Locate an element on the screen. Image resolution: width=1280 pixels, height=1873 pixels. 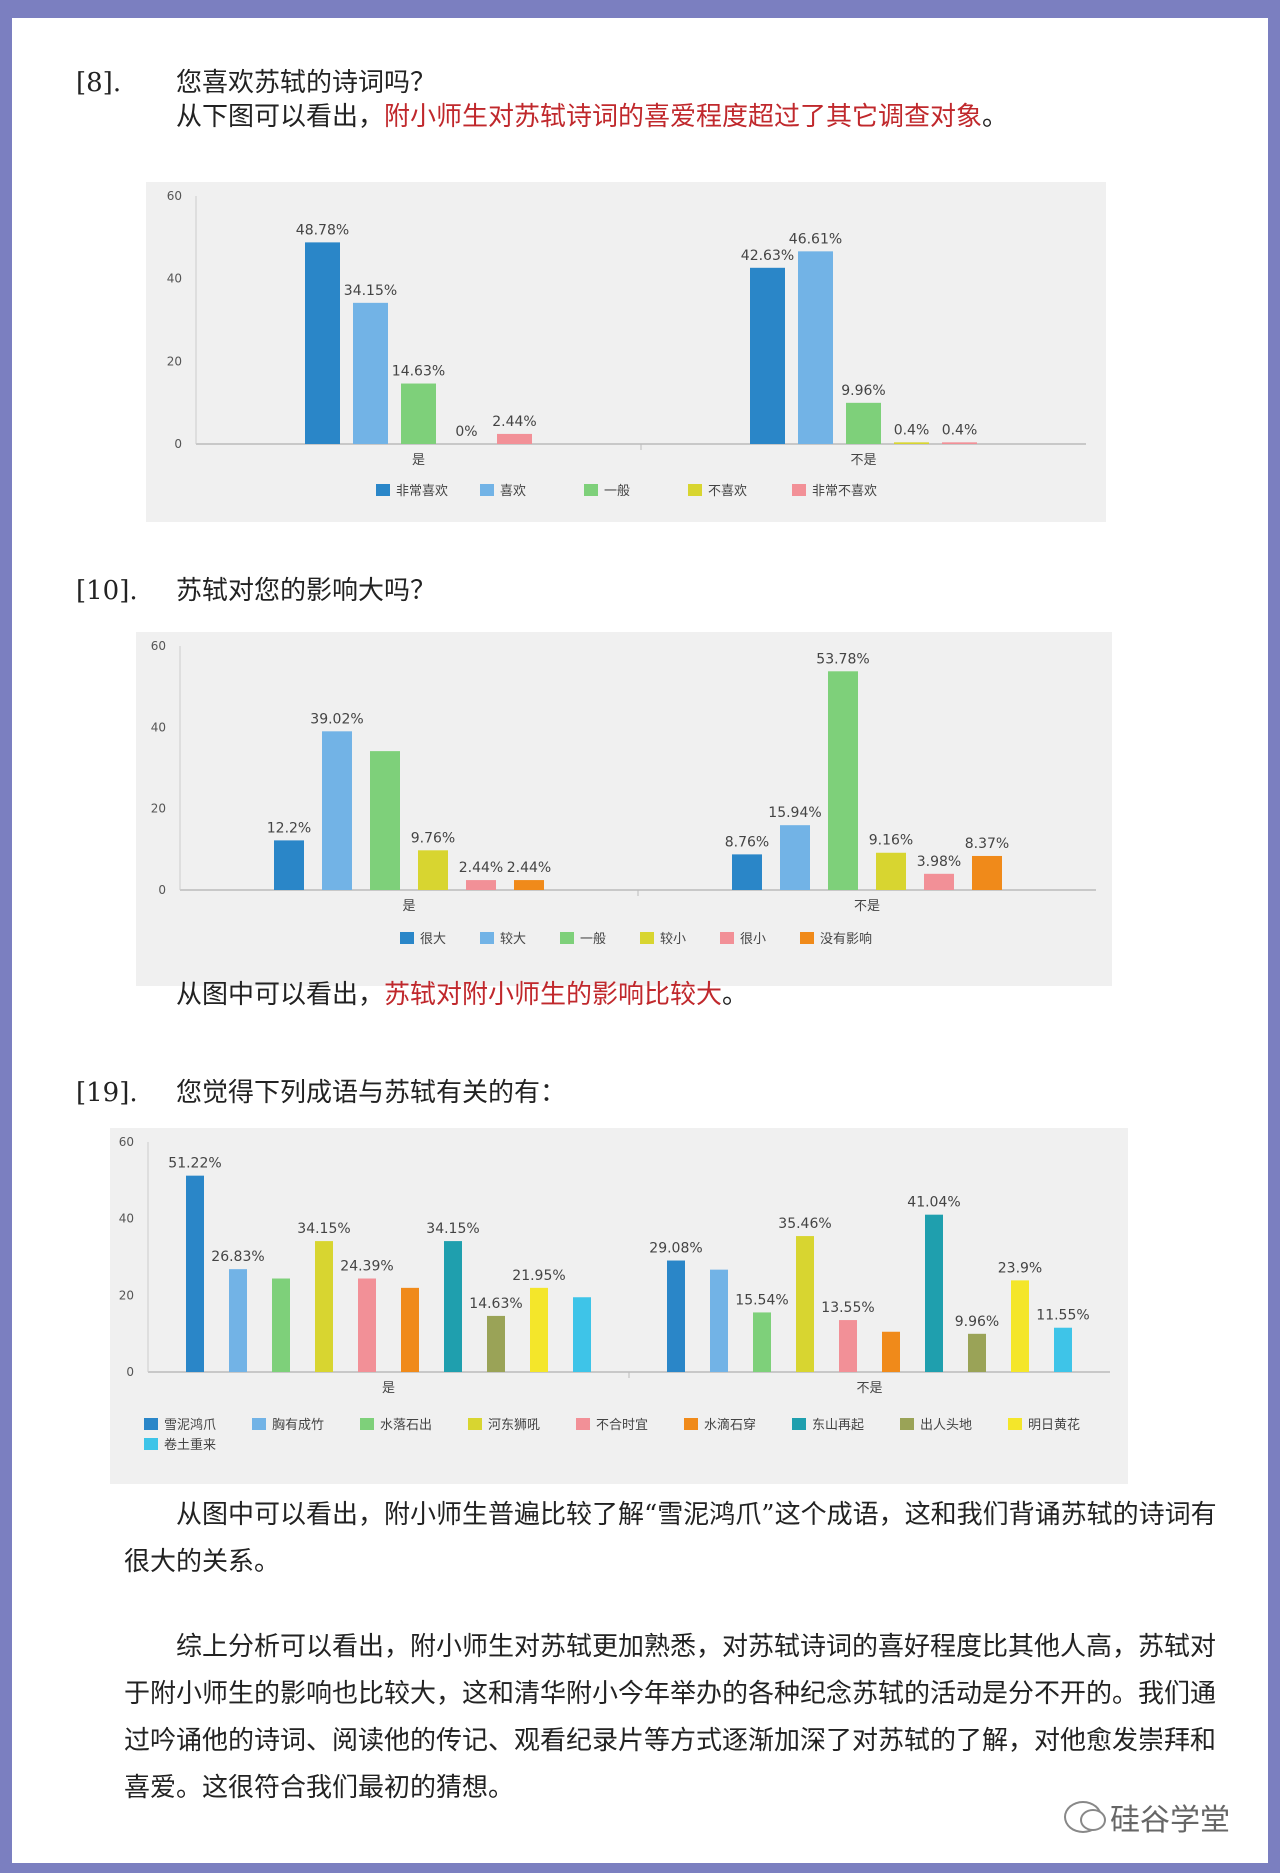
legend-label: 东山再起 is located at coordinates (838, 1425).